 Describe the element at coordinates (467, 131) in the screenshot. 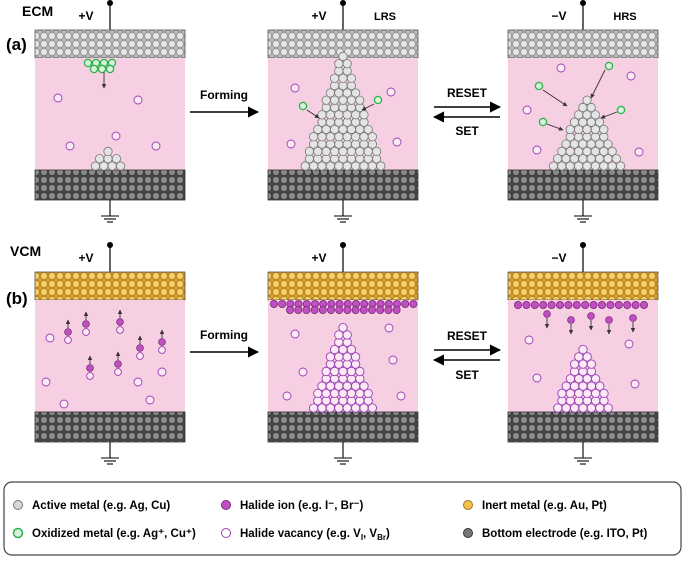

I see `set-label-a: SET` at that location.